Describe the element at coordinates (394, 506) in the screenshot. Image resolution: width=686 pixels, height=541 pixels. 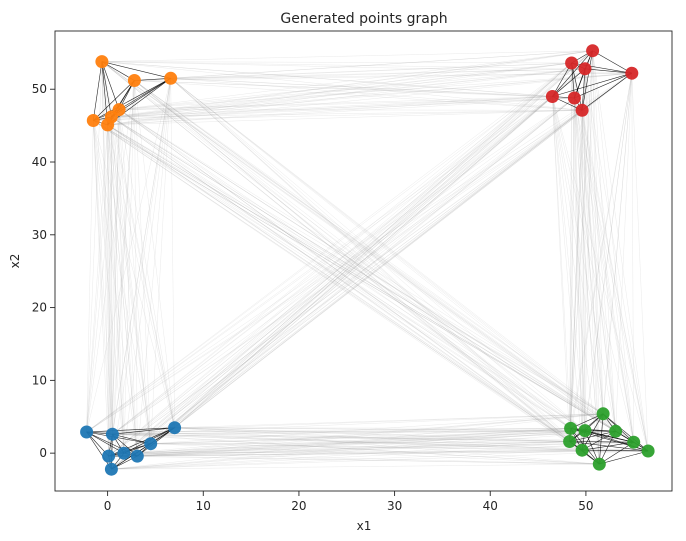
I see `x-tick-label: 30` at that location.